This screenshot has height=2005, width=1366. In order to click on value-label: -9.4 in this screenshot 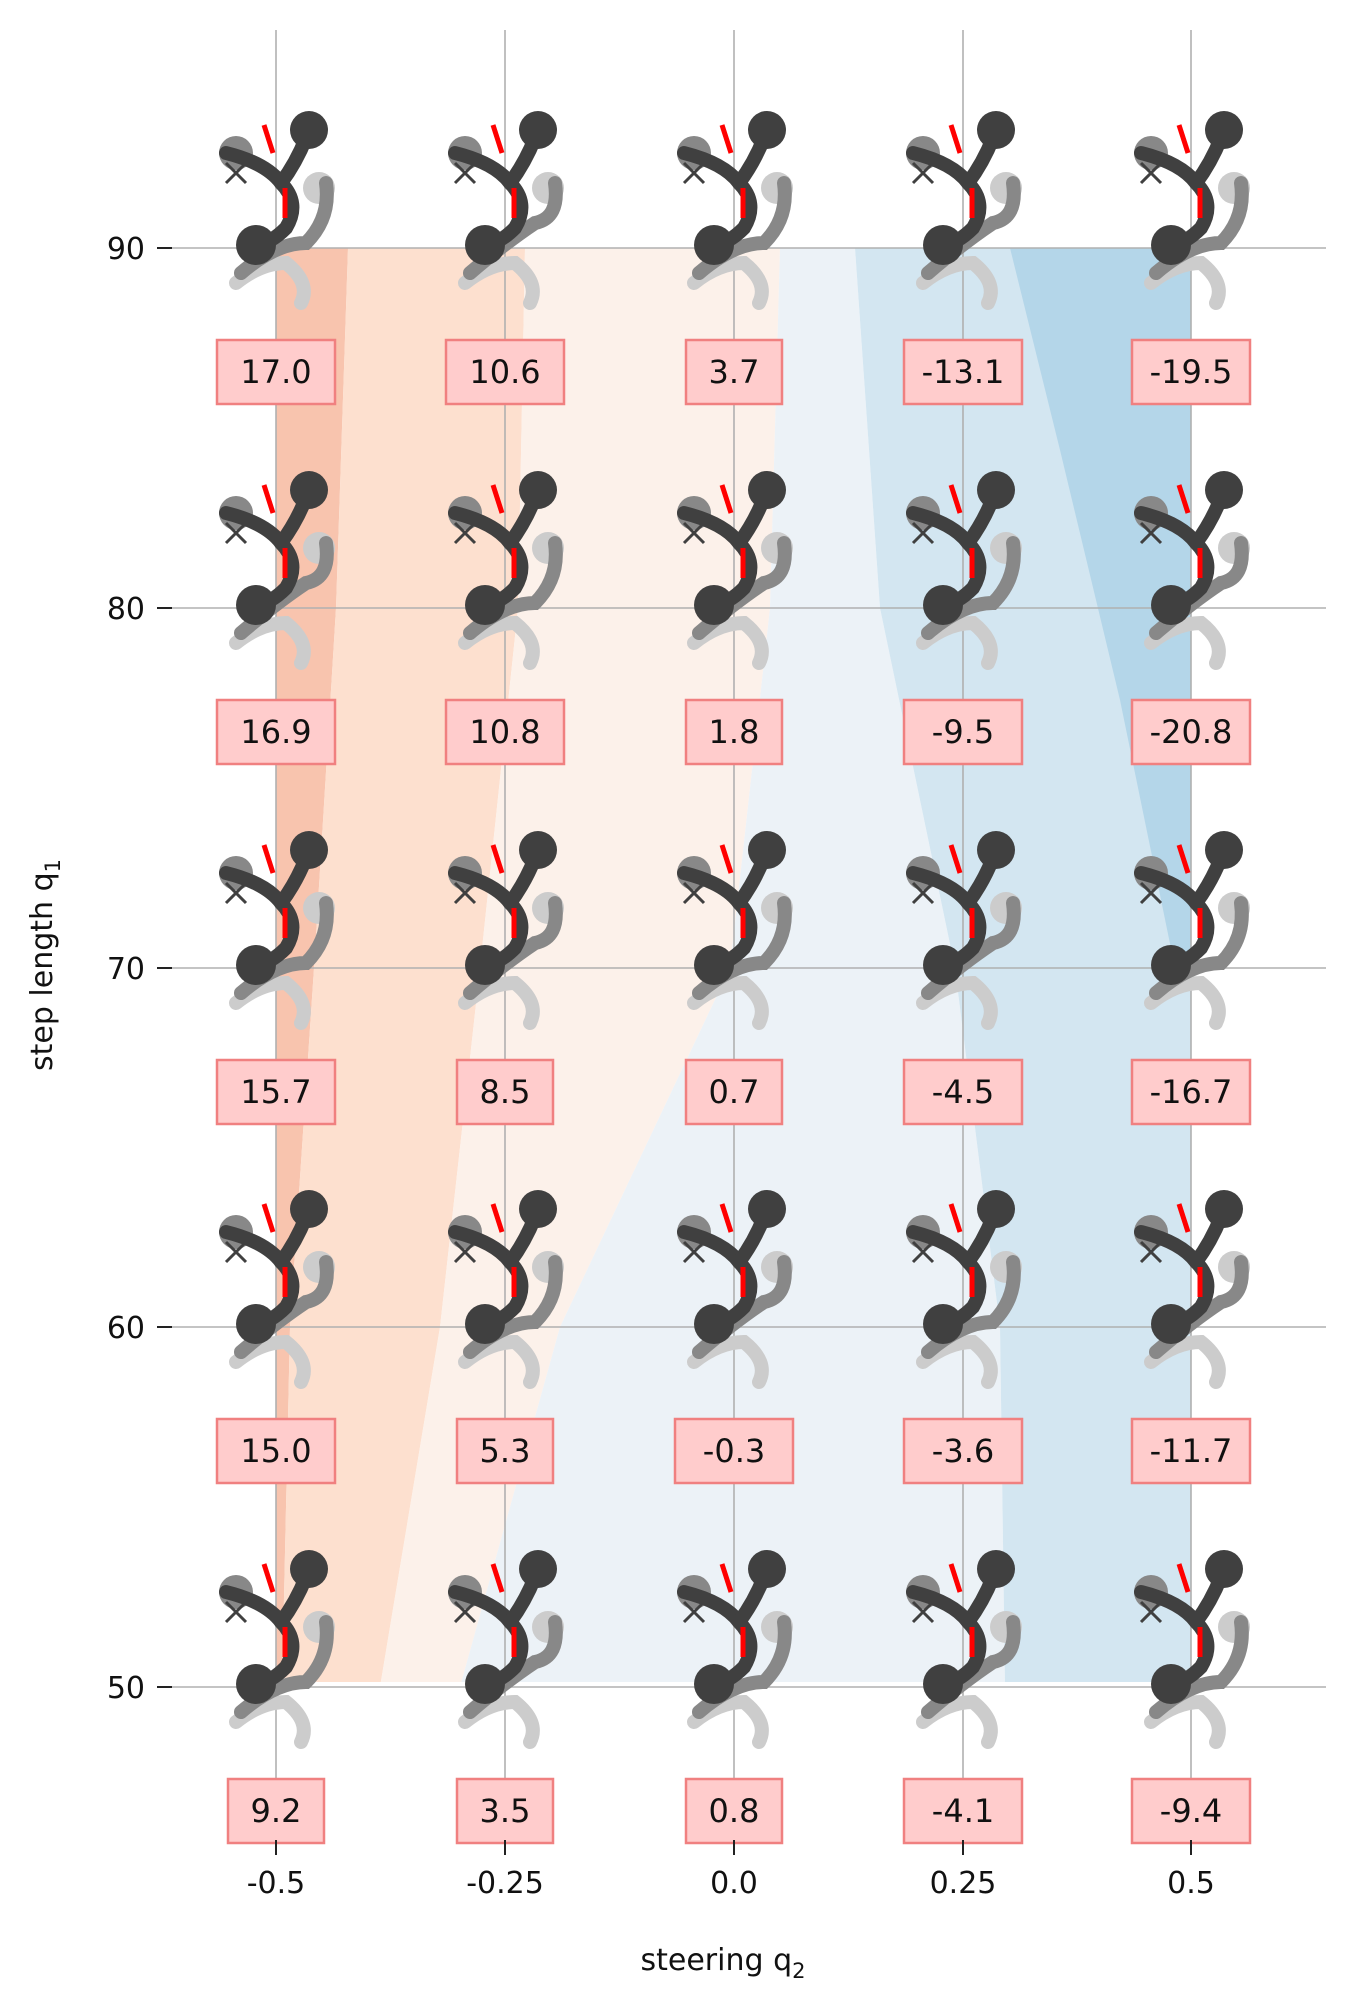, I will do `click(1191, 1811)`.